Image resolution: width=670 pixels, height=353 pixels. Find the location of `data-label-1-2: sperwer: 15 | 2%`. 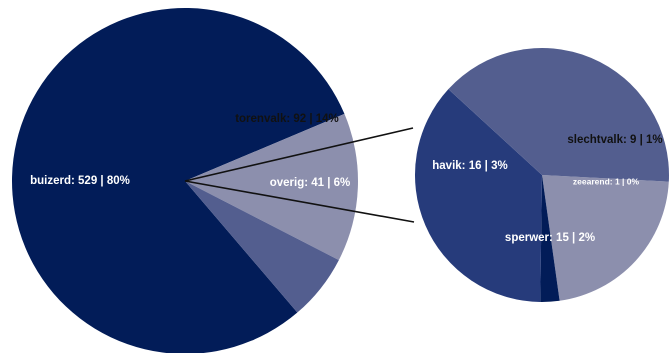

data-label-1-2: sperwer: 15 | 2% is located at coordinates (550, 238).